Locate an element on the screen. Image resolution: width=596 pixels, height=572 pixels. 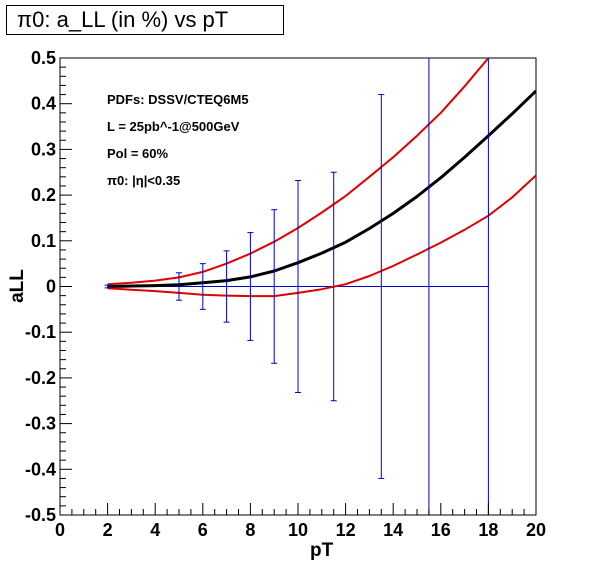
y-tick-label: -0.1 is located at coordinates (40, 332).